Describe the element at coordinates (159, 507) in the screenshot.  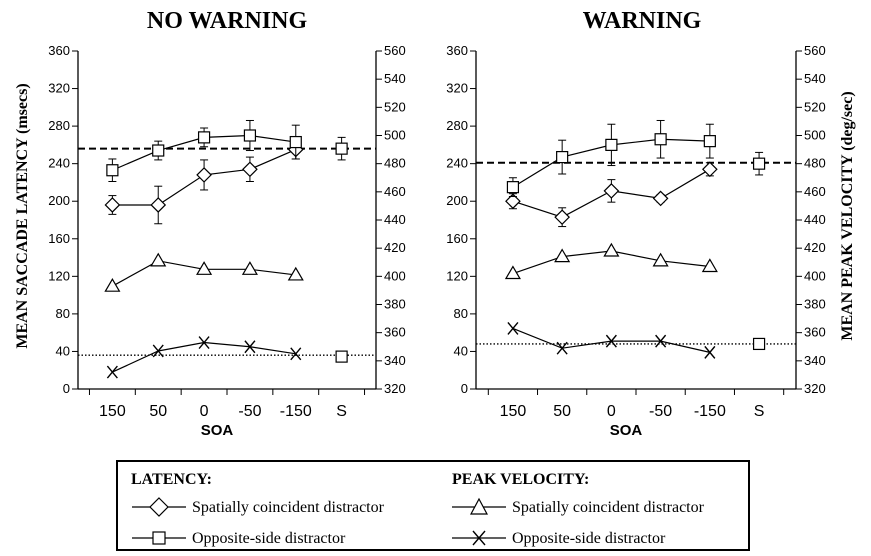
I see `diamond-marker-icon` at that location.